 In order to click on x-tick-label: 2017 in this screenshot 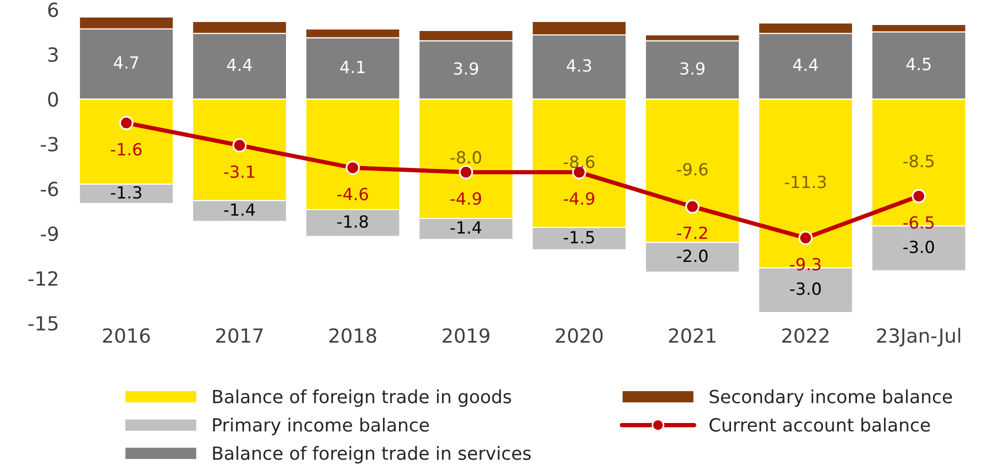, I will do `click(239, 335)`.